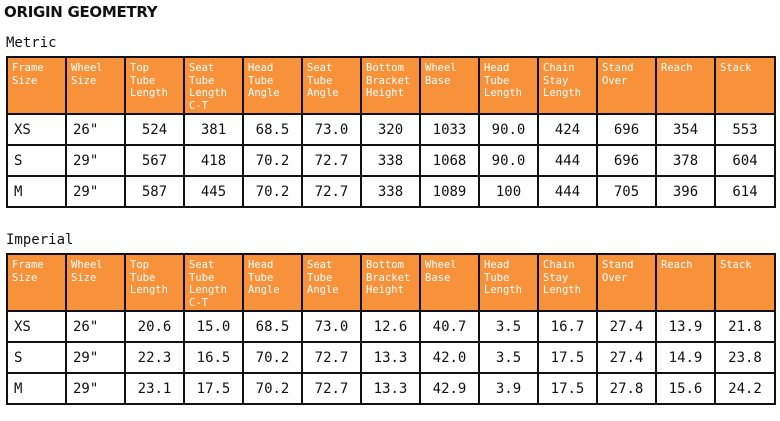 This screenshot has width=780, height=421. Describe the element at coordinates (320, 265) in the screenshot. I see `column-header-line: Seat` at that location.